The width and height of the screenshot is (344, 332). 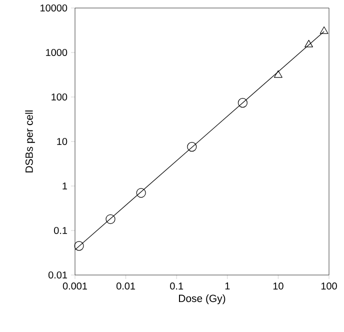 What do you see at coordinates (74, 286) in the screenshot?
I see `x-tick-label: 0.001` at bounding box center [74, 286].